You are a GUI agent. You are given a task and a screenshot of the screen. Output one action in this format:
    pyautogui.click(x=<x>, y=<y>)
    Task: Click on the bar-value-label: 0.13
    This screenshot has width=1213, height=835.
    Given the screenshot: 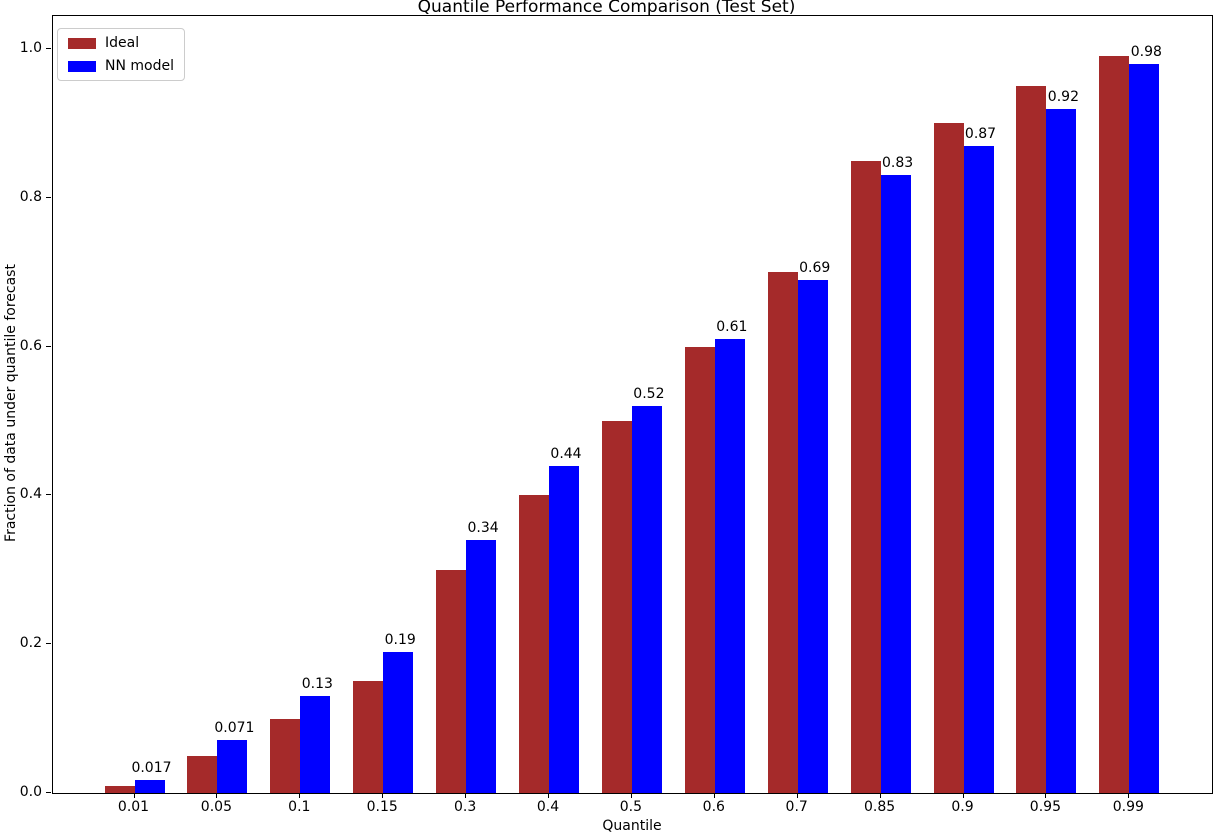 What is the action you would take?
    pyautogui.click(x=317, y=684)
    